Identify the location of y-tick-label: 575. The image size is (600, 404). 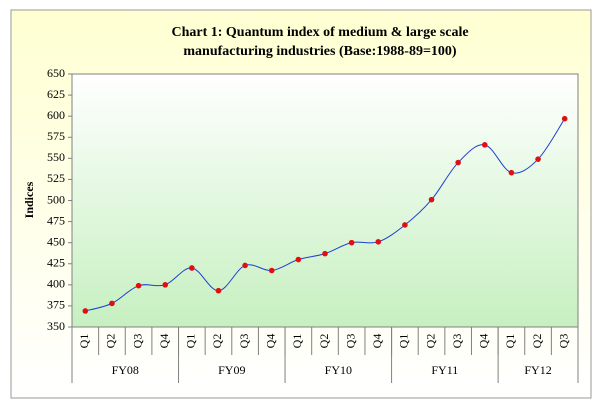
(56, 136).